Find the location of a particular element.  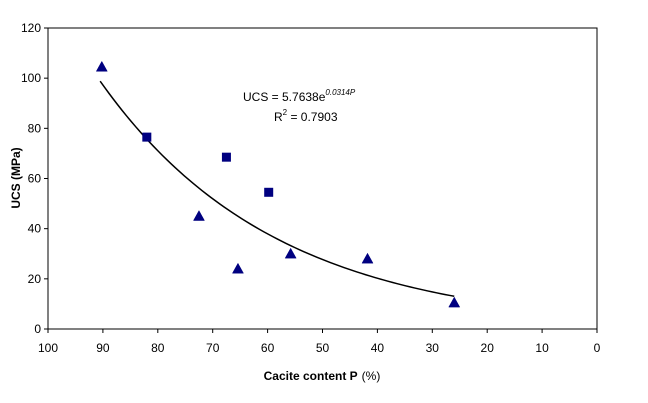

y-tick-label: 60 is located at coordinates (35, 179).